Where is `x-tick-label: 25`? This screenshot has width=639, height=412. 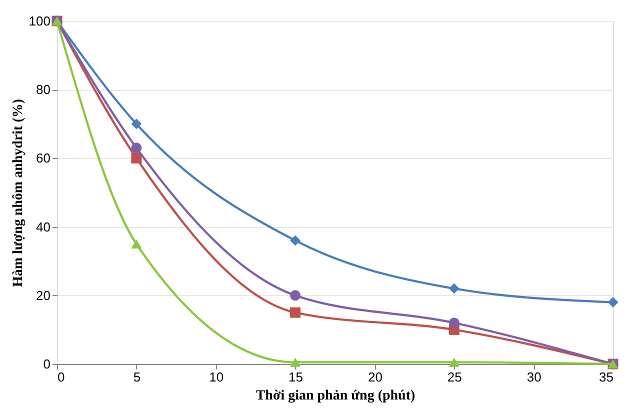
x-tick-label: 25 is located at coordinates (454, 377).